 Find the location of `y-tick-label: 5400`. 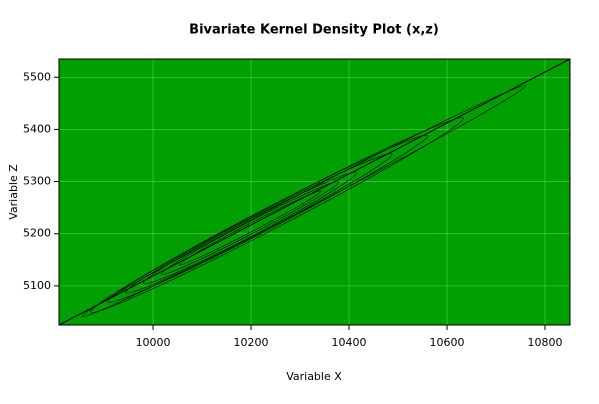

y-tick-label: 5400 is located at coordinates (37, 128).